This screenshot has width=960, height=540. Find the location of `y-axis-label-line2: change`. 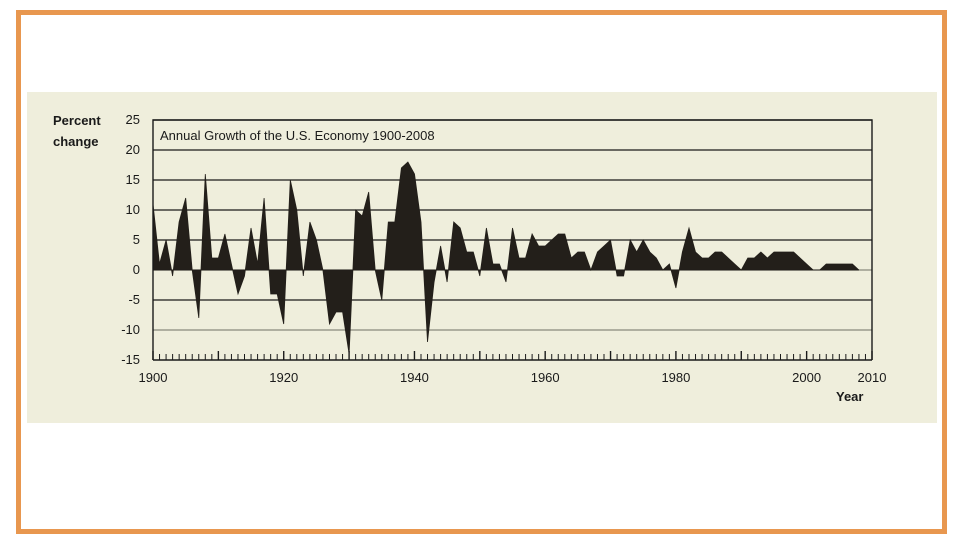

y-axis-label-line2: change is located at coordinates (76, 141).